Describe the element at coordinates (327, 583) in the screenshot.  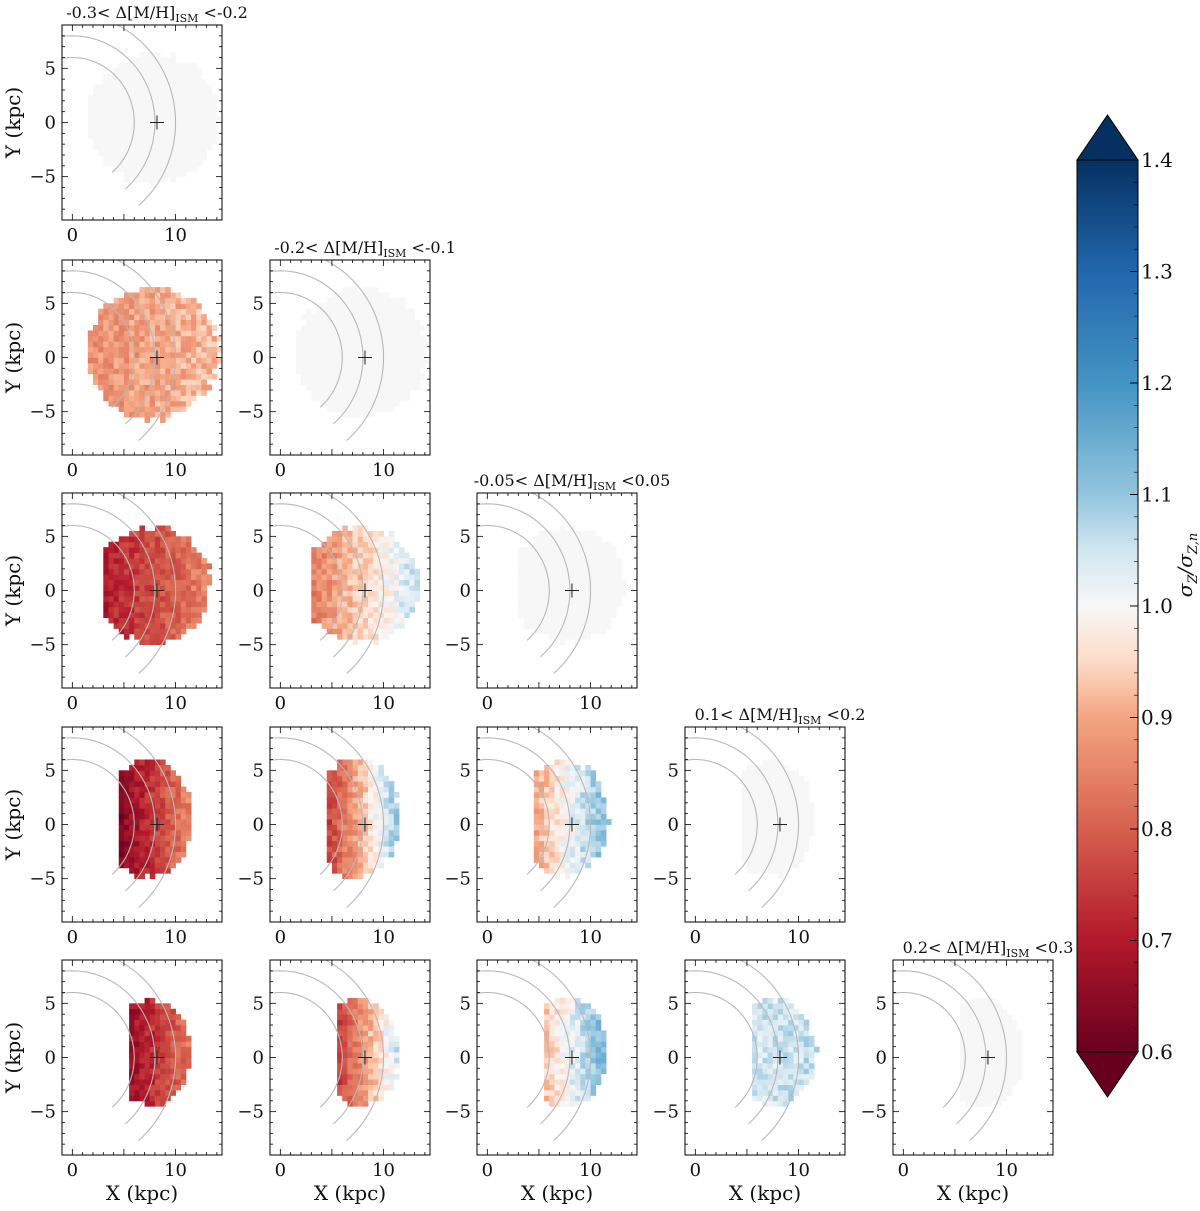
I see `reference-arcs` at that location.